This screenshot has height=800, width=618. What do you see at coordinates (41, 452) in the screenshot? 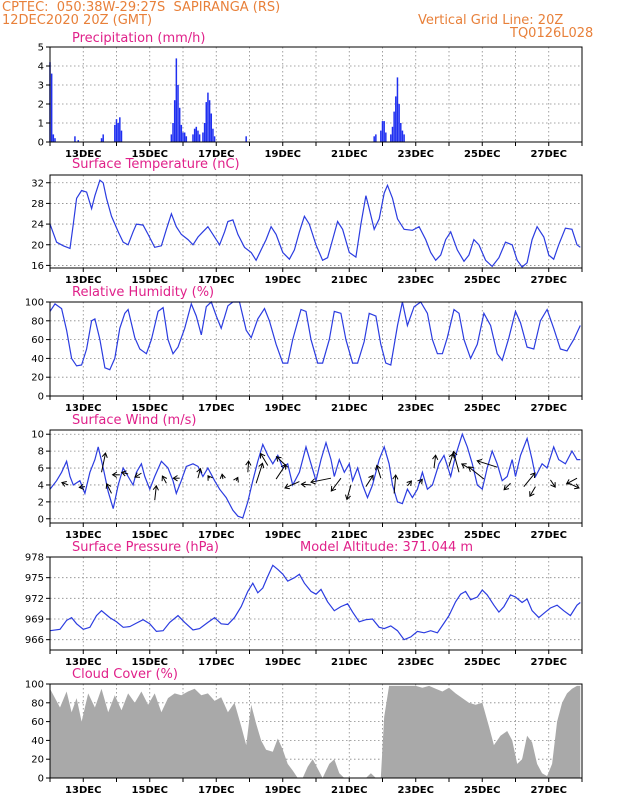
I see `y-tick-label: 8` at bounding box center [41, 452].